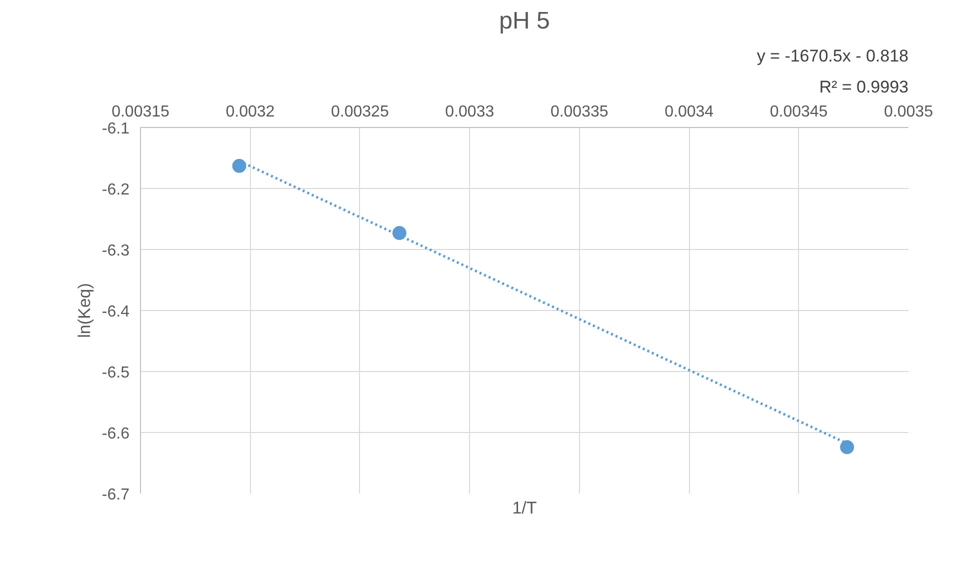 This screenshot has width=968, height=561. I want to click on chart-title: pH 5, so click(524, 21).